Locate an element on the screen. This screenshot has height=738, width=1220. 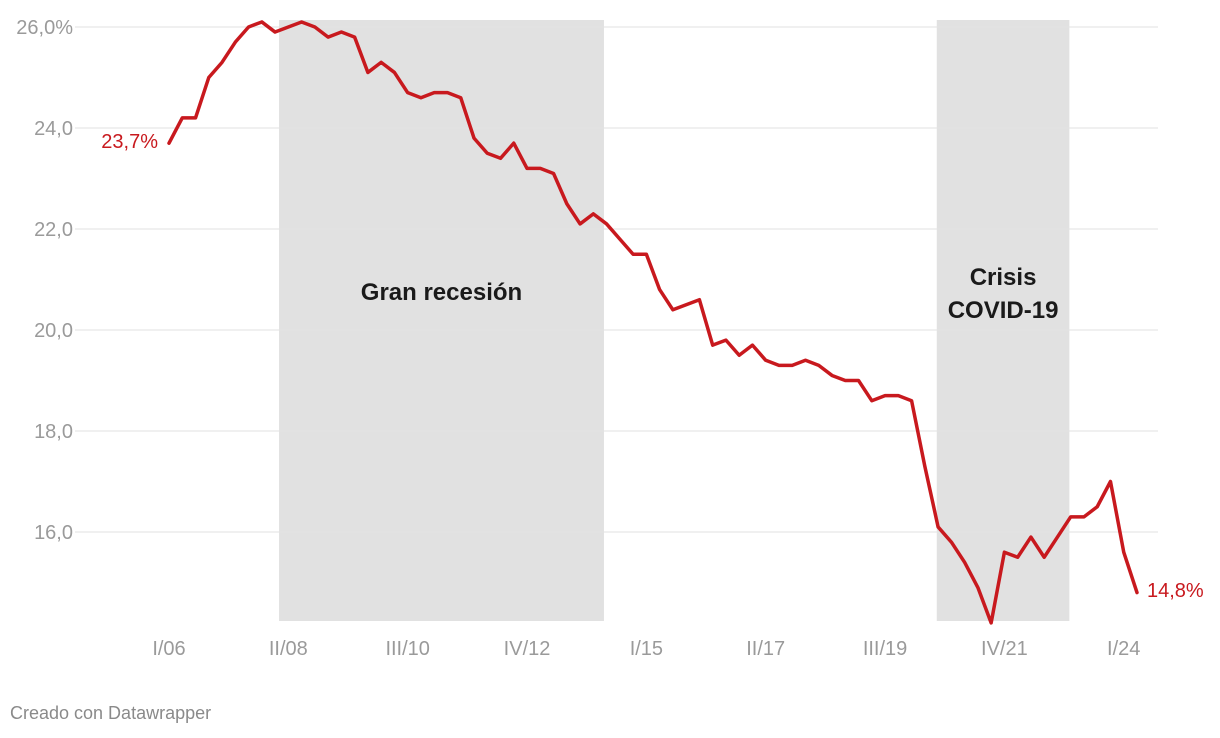
y-tick-label: 16,0 is located at coordinates (53, 533).